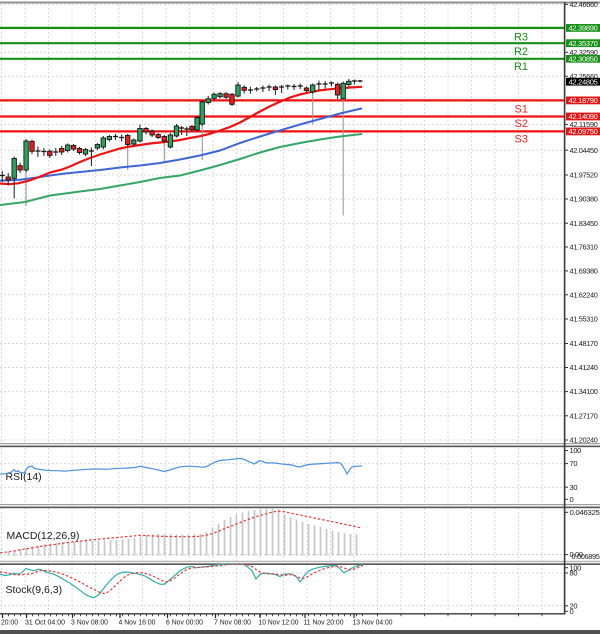 The image size is (600, 634). Describe the element at coordinates (574, 573) in the screenshot. I see `svg-text: 80` at that location.